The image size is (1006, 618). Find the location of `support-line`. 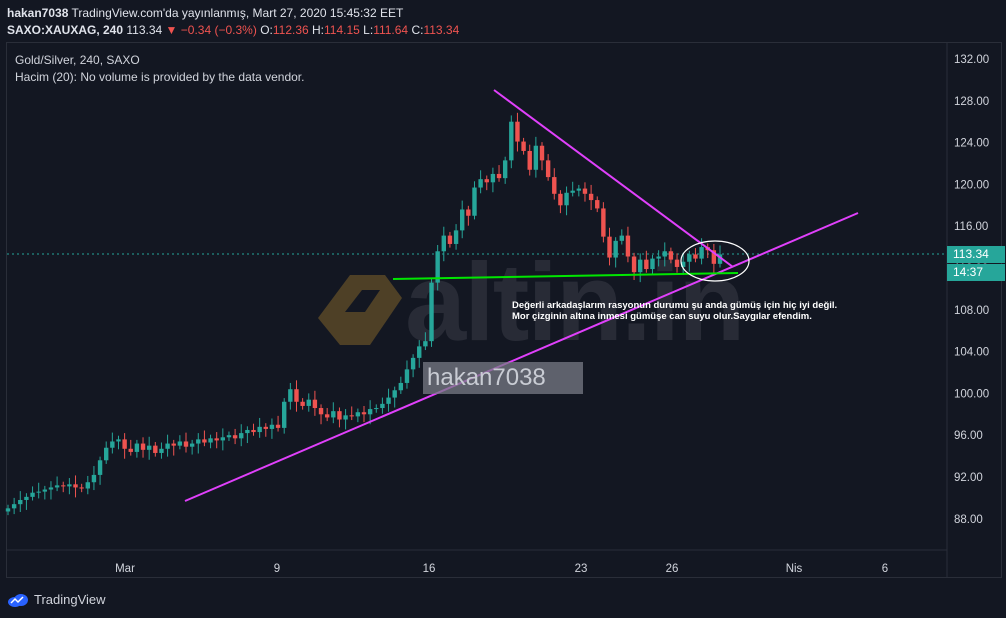

support-line is located at coordinates (565, 276).